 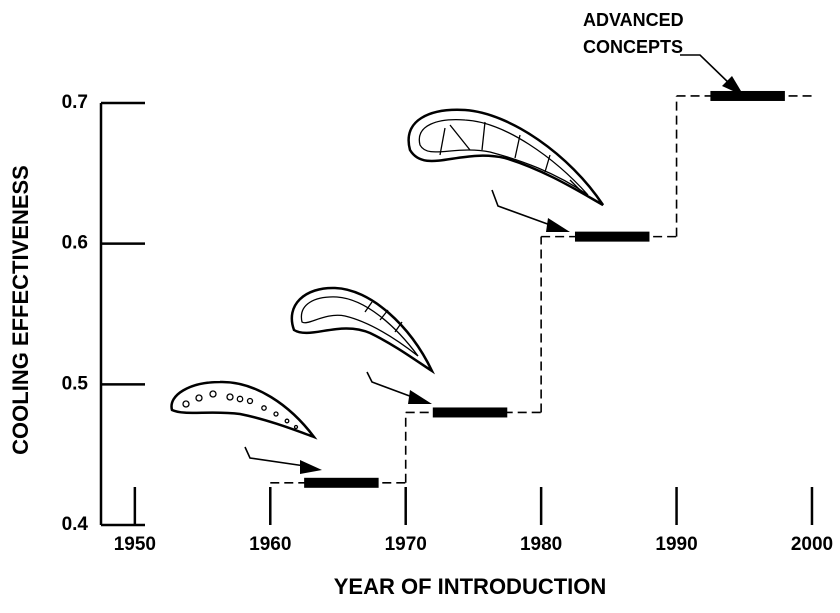 I want to click on blade-1970s, so click(x=363, y=330).